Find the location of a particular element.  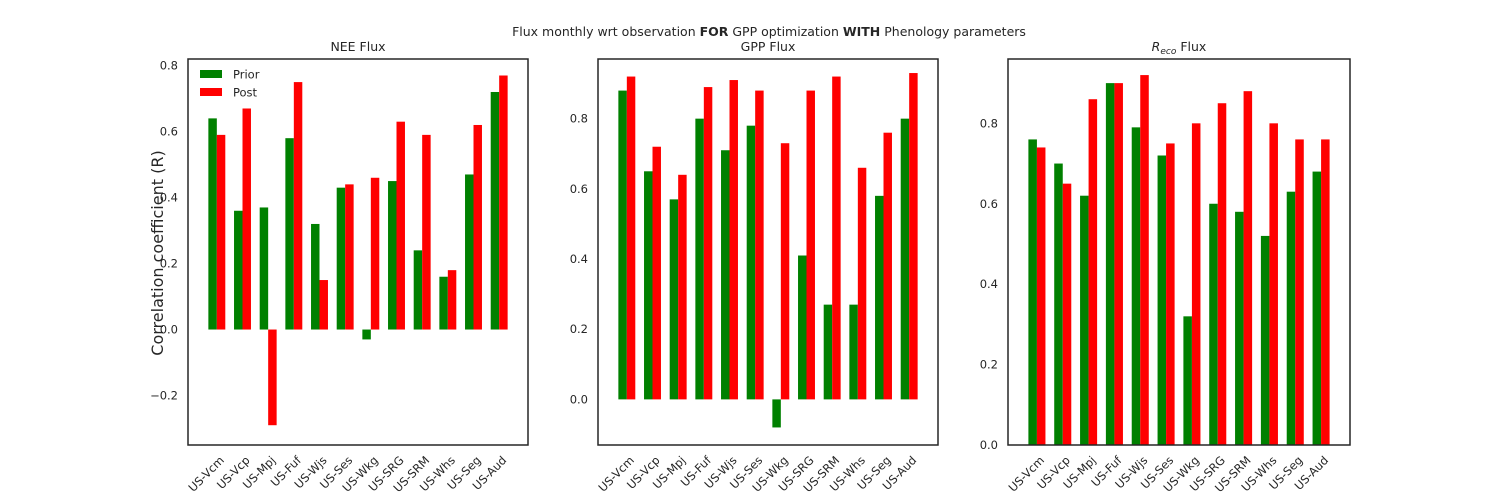

gpp-prior-bar-us-fuf is located at coordinates (699, 259).